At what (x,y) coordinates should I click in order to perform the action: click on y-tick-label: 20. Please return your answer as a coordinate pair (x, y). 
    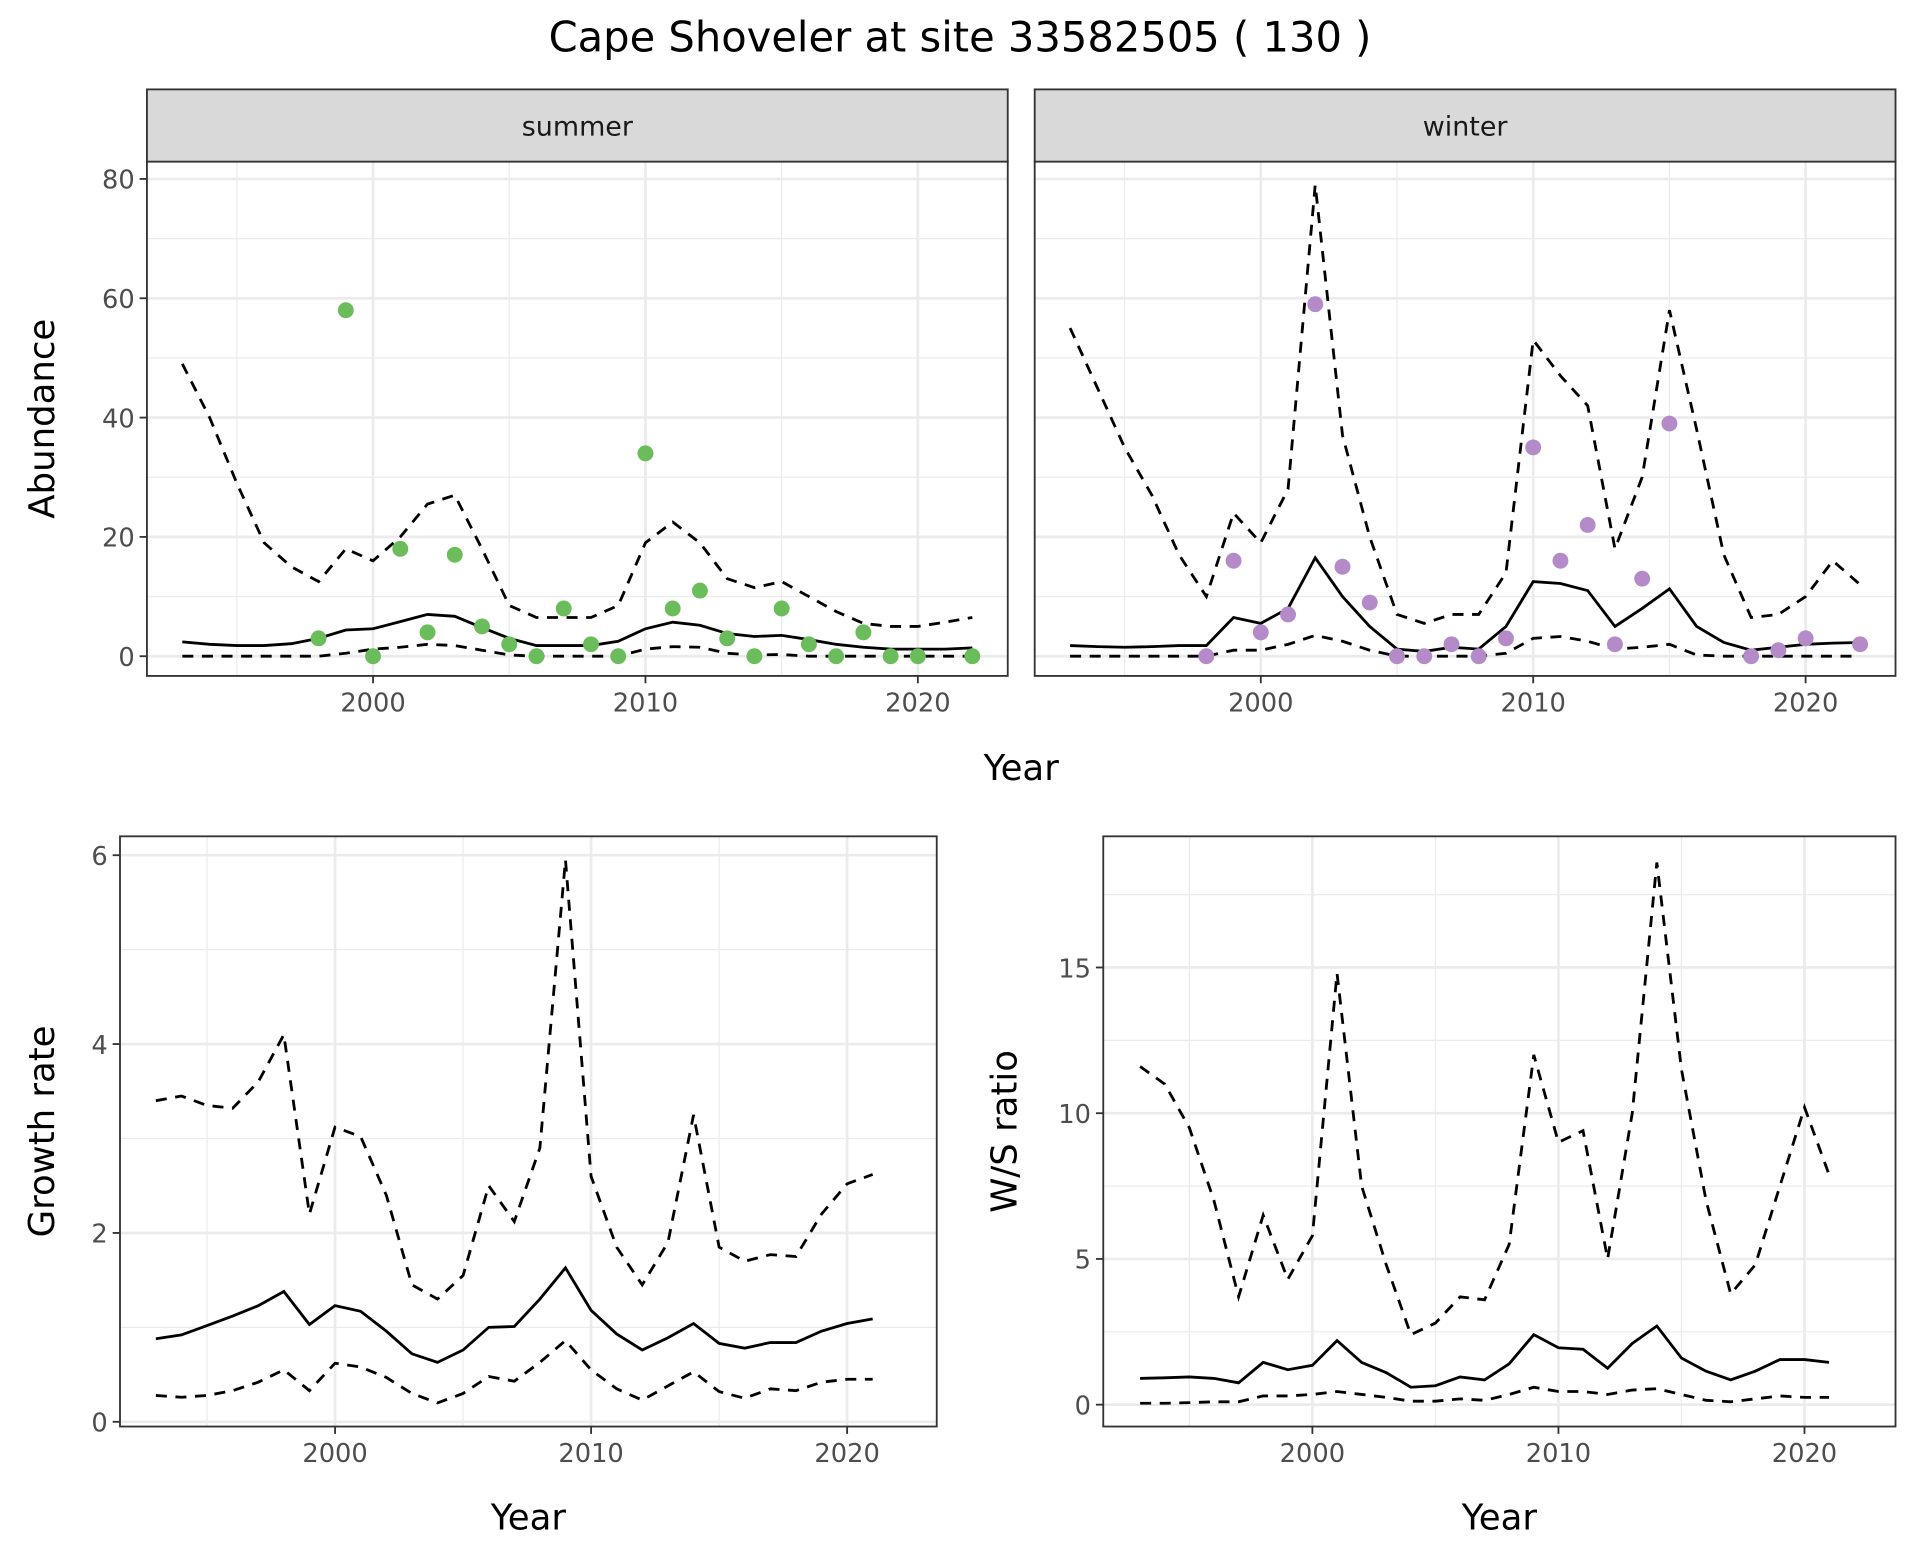
    Looking at the image, I should click on (118, 539).